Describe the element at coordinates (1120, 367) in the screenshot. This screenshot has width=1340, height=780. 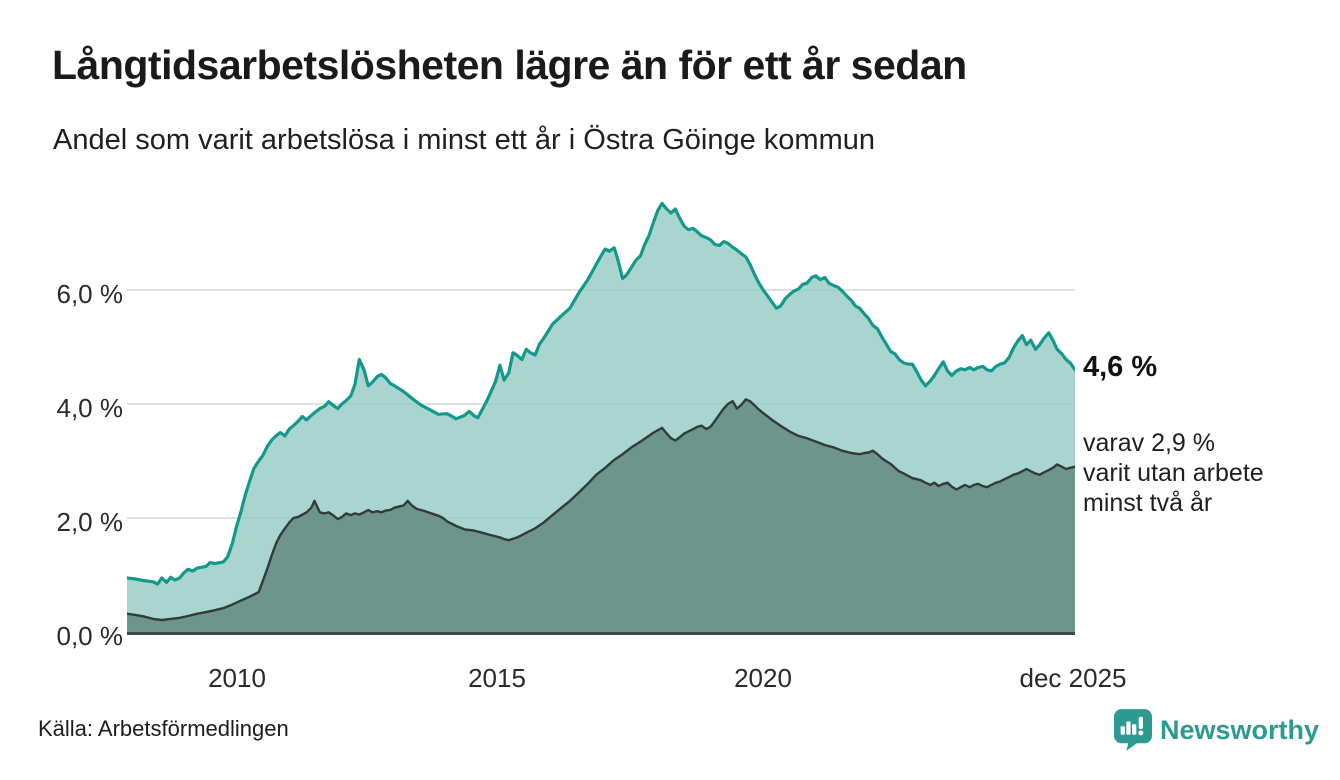
I see `end-value-label: 4,6 %` at that location.